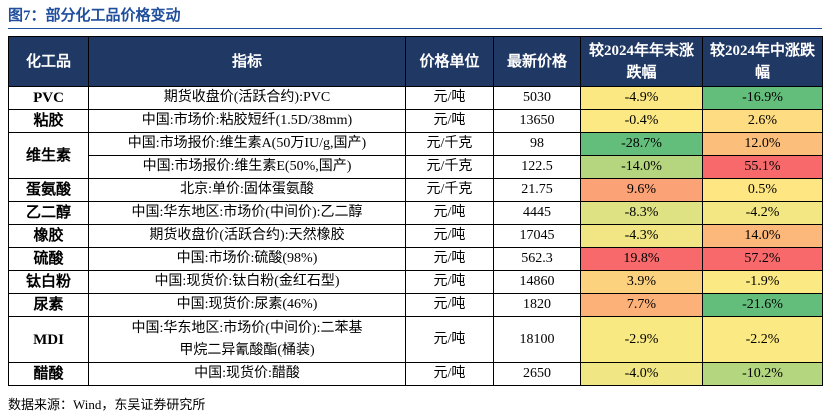 The width and height of the screenshot is (840, 419). Describe the element at coordinates (247, 374) in the screenshot. I see `indicator: 中国:现货价:醋酸` at that location.